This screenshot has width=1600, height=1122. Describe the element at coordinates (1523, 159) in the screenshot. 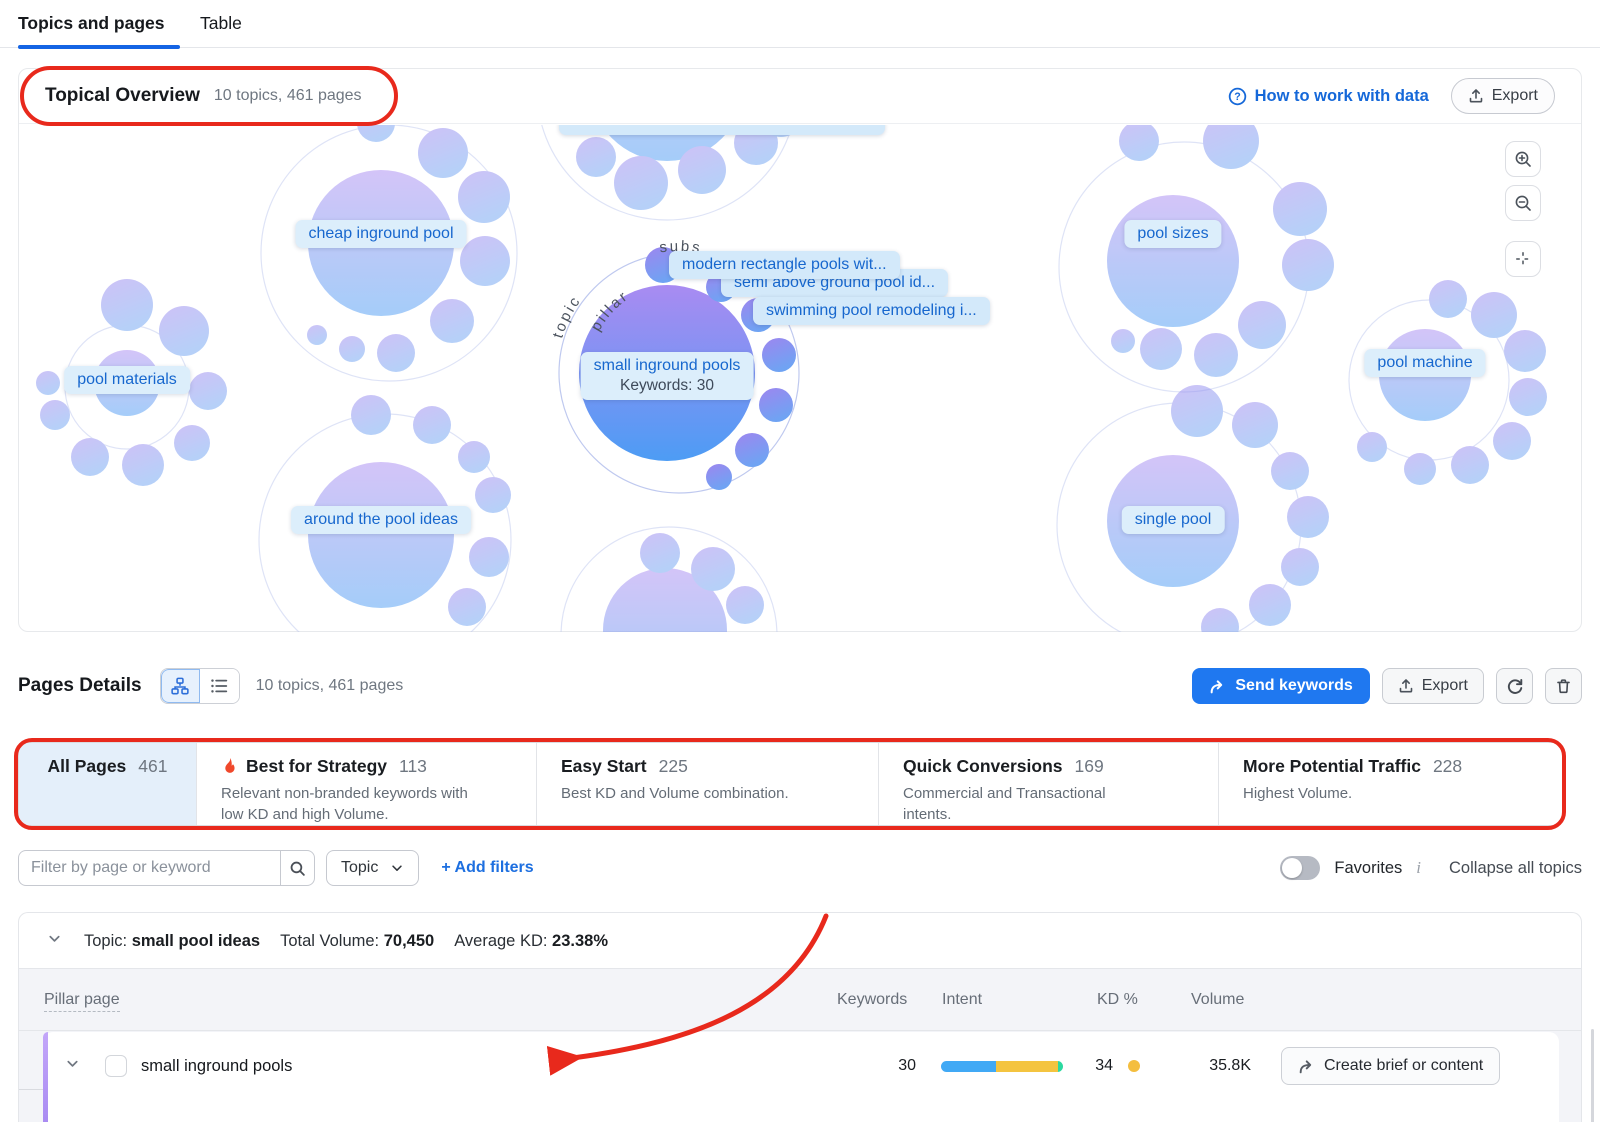

I see `zoom-in-button` at that location.